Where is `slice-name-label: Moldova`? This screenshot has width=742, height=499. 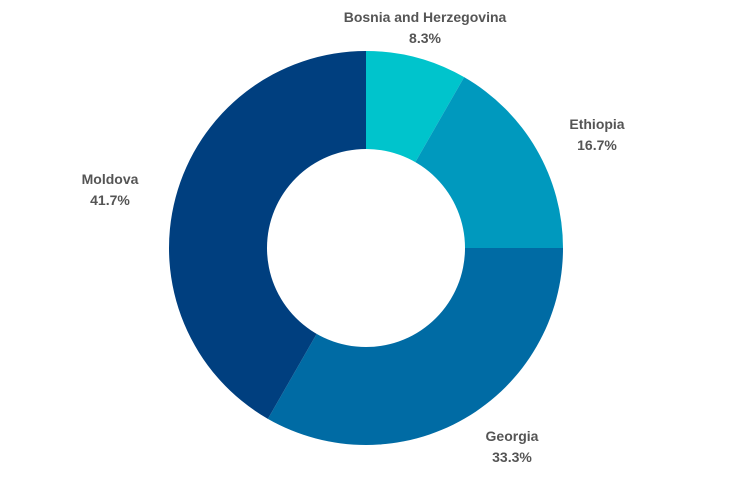 slice-name-label: Moldova is located at coordinates (110, 179).